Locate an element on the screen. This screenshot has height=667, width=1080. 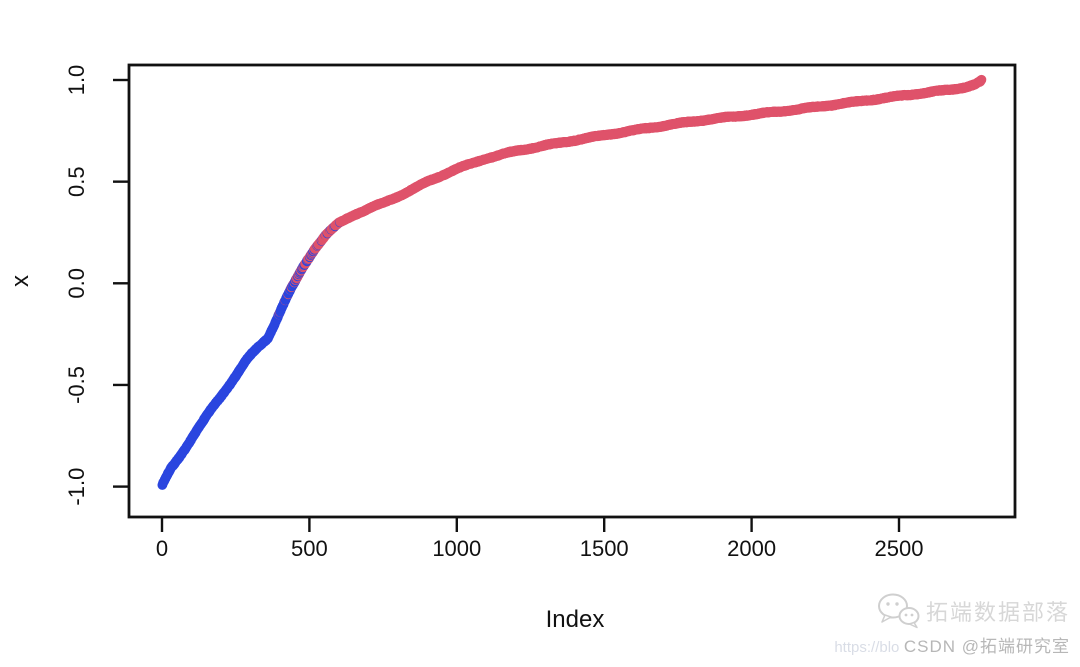
y-tick-label: 0.0 is located at coordinates (76, 283).